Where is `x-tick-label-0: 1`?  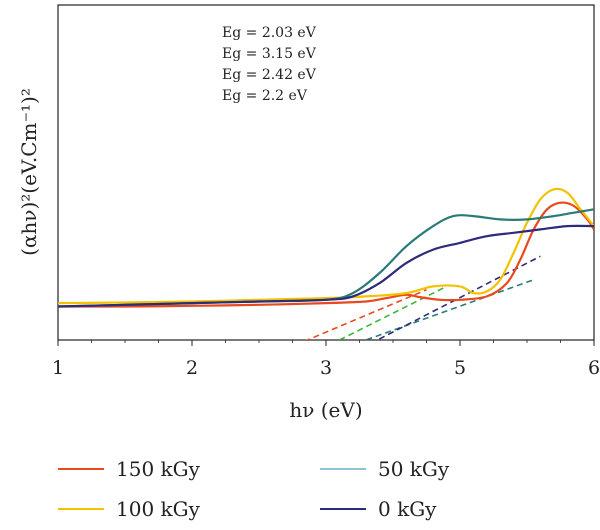
x-tick-label-0: 1 is located at coordinates (58, 368).